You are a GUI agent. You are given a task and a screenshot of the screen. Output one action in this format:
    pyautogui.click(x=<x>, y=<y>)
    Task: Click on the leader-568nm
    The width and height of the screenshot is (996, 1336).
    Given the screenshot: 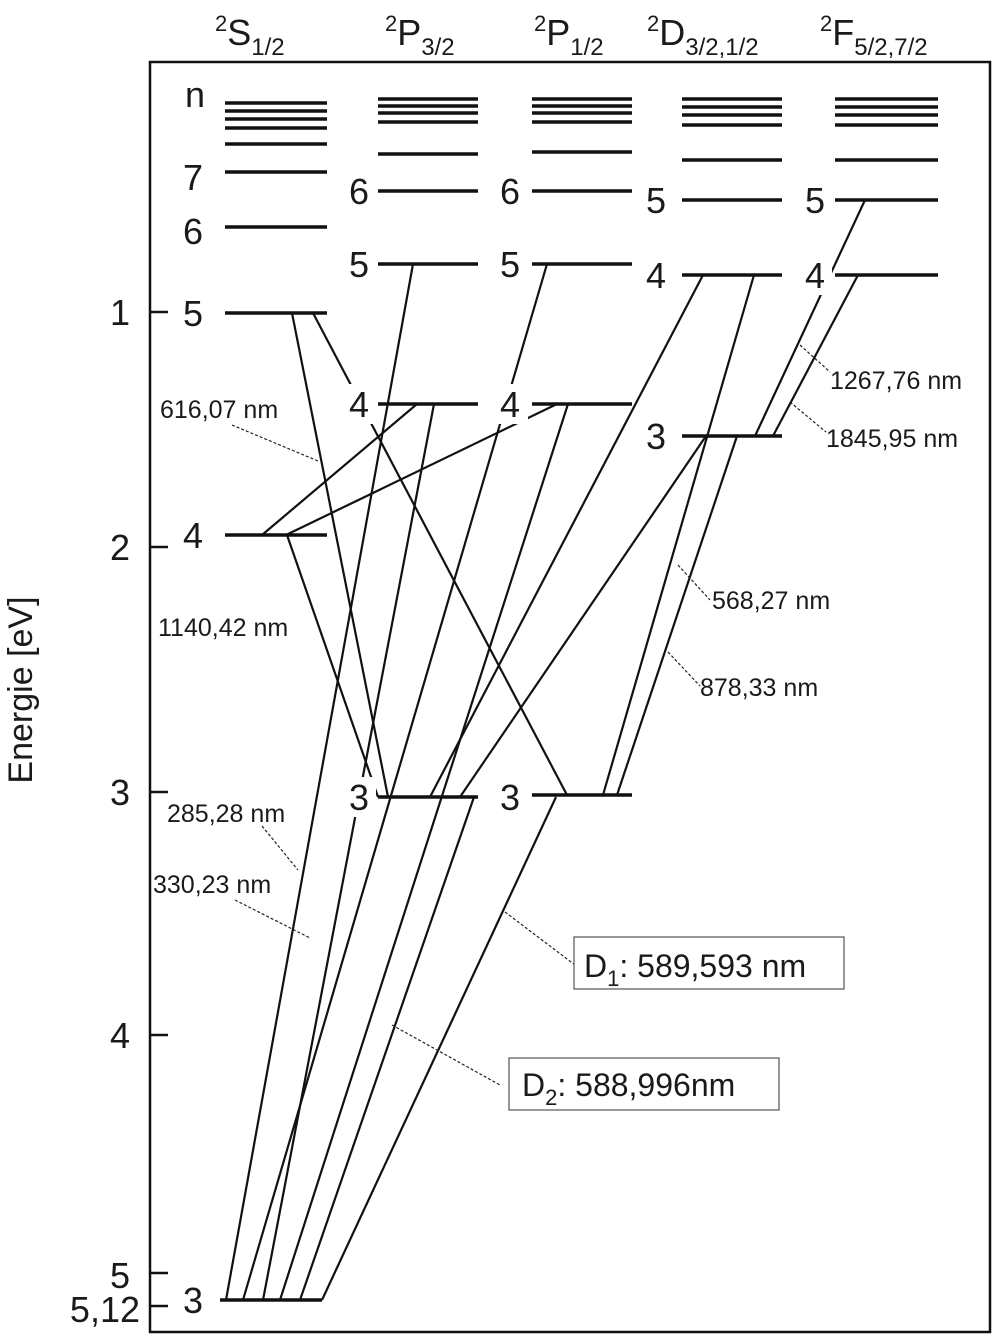 What is the action you would take?
    pyautogui.click(x=694, y=582)
    